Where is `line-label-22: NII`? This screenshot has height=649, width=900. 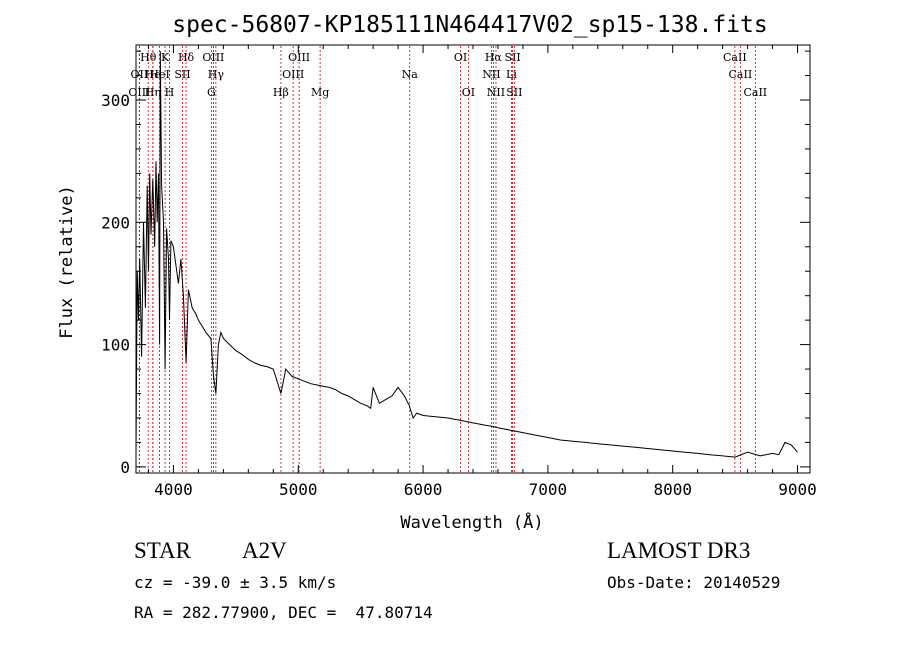 line-label-22: NII is located at coordinates (496, 92).